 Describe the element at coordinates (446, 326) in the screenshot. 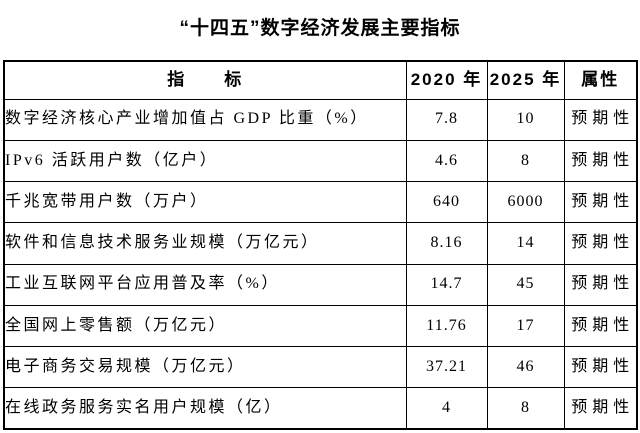

I see `value-2020-cell: 11.76` at that location.